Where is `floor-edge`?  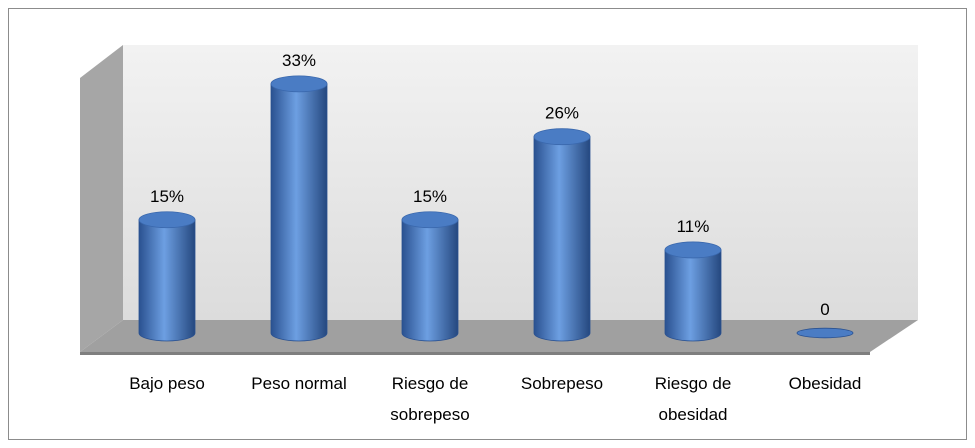
floor-edge is located at coordinates (475, 353).